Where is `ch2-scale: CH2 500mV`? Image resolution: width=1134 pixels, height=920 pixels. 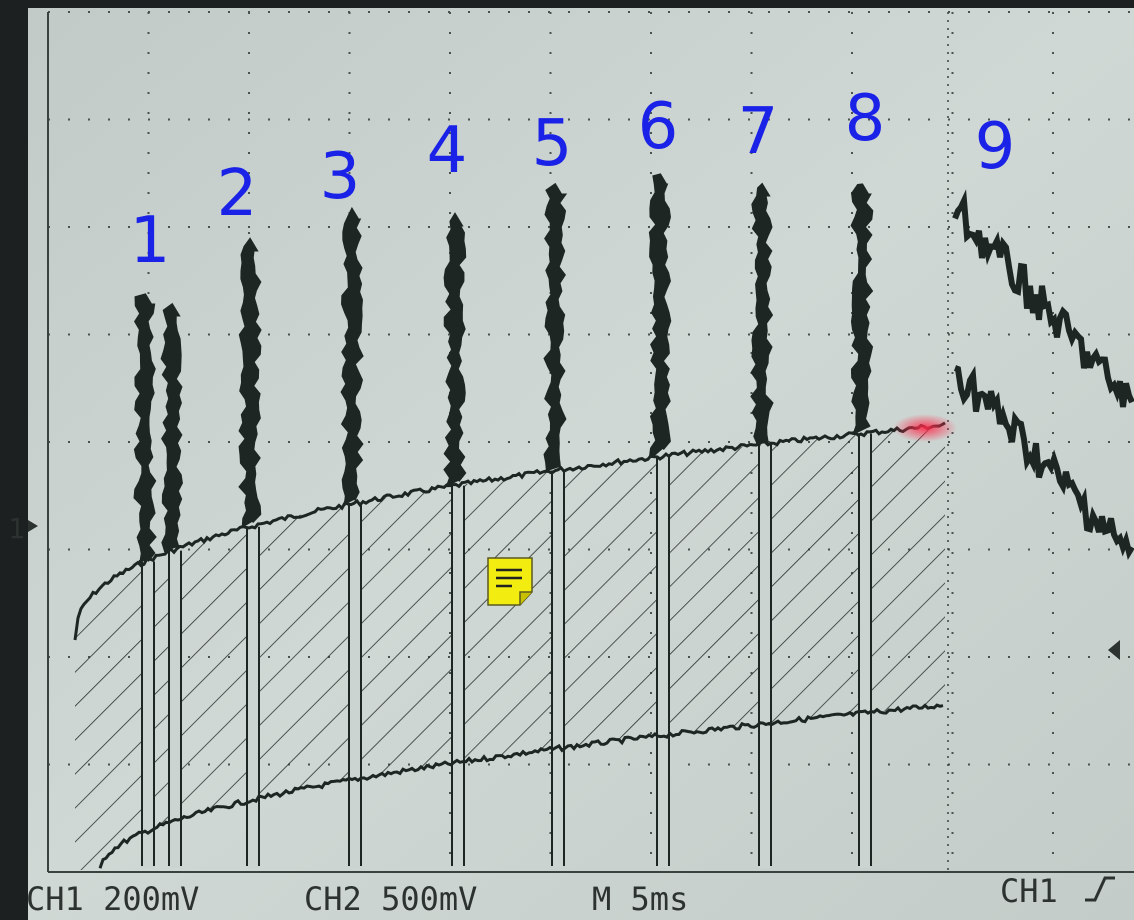 ch2-scale: CH2 500mV is located at coordinates (390, 899).